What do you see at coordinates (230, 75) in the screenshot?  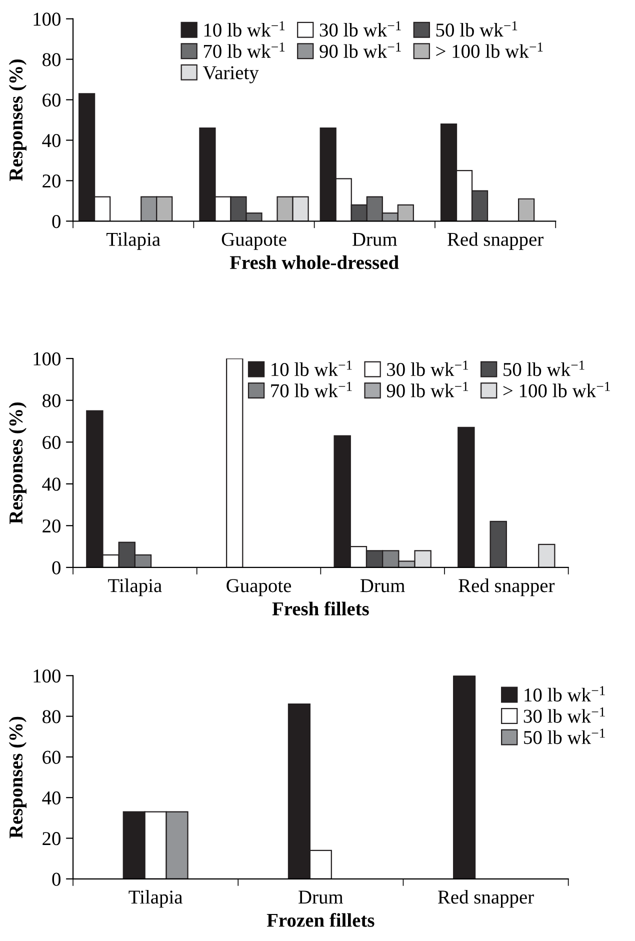 I see `legend-label: Variety` at bounding box center [230, 75].